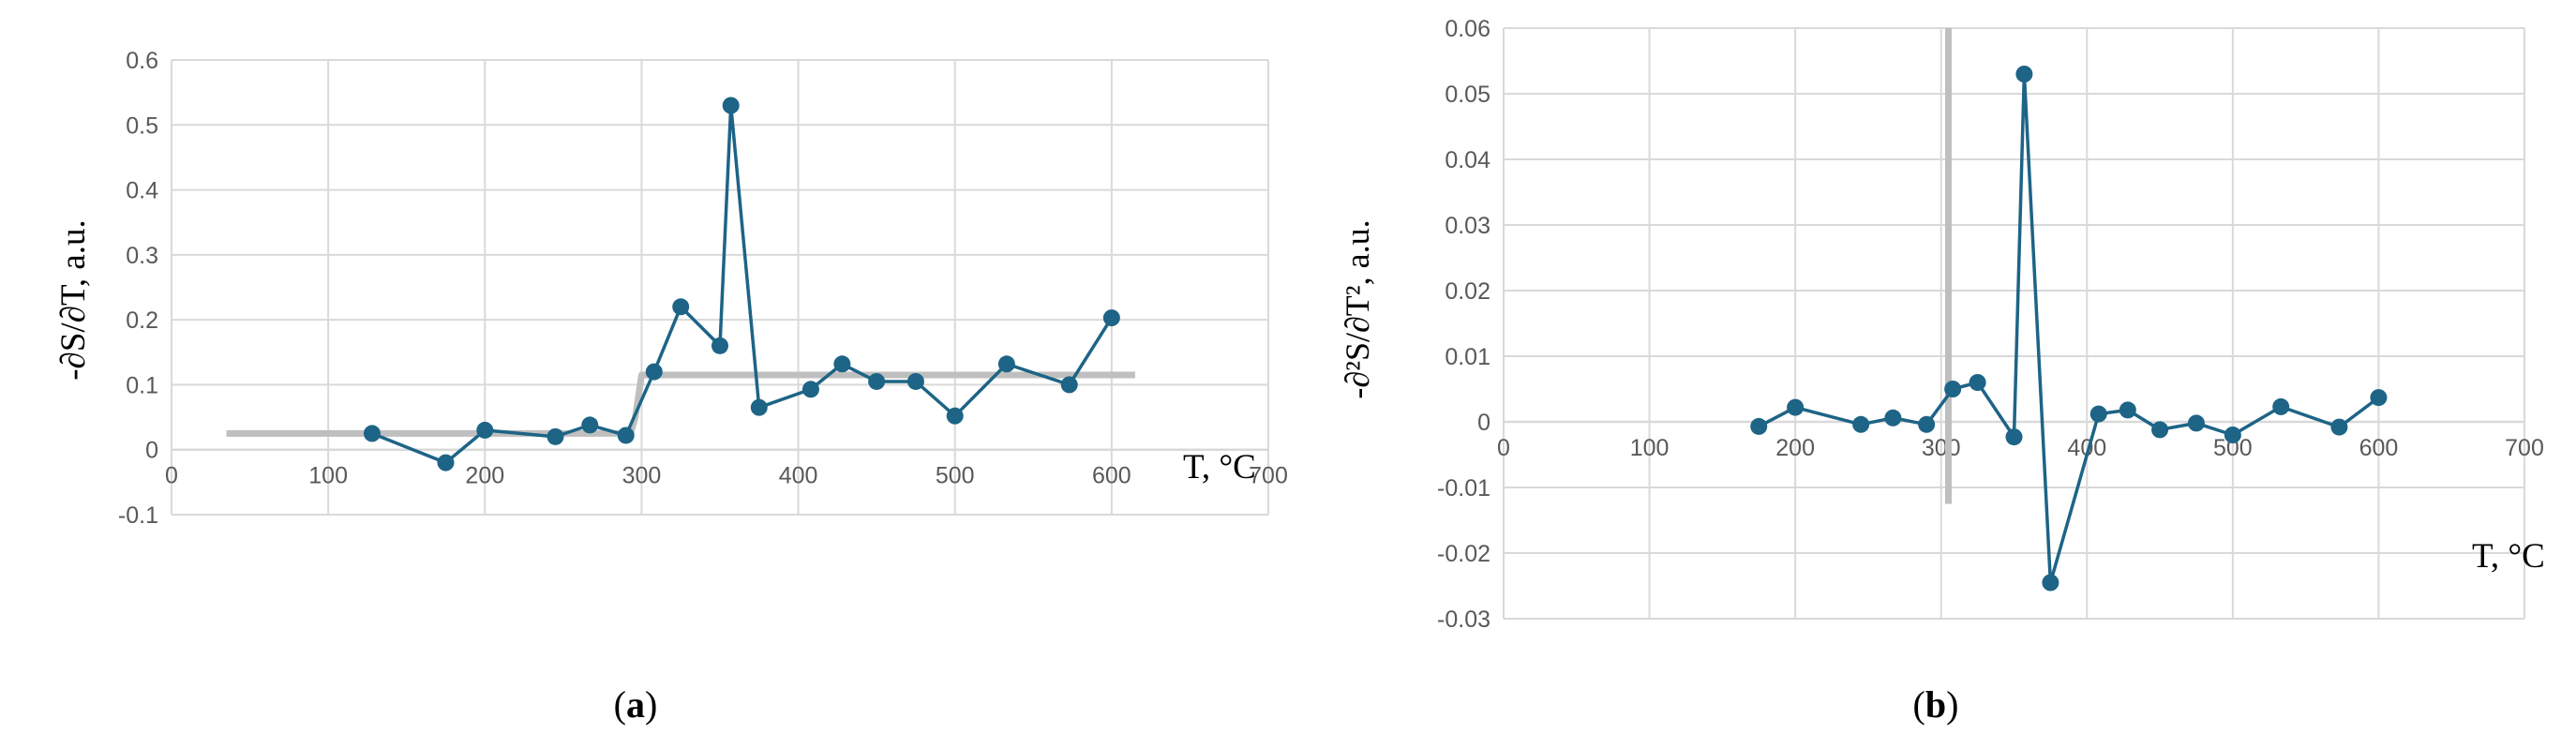 The height and width of the screenshot is (749, 2576). Describe the element at coordinates (73, 300) in the screenshot. I see `y-axis-title-a: -∂S/∂T, a.u.` at that location.